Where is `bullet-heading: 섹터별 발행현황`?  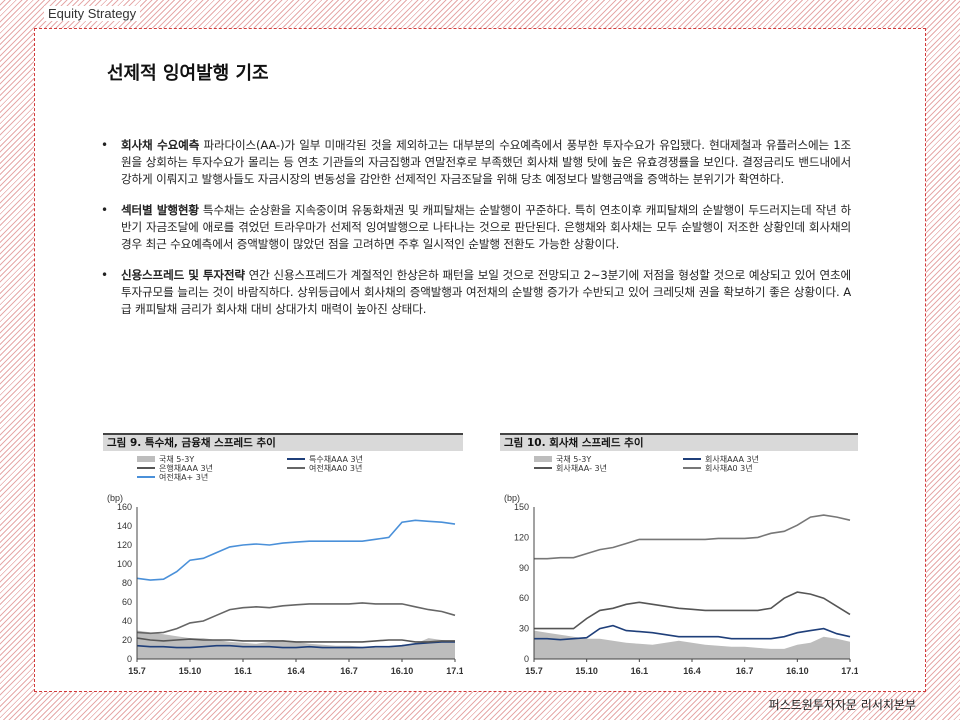
bullet-heading: 섹터별 발행현황 is located at coordinates (160, 210).